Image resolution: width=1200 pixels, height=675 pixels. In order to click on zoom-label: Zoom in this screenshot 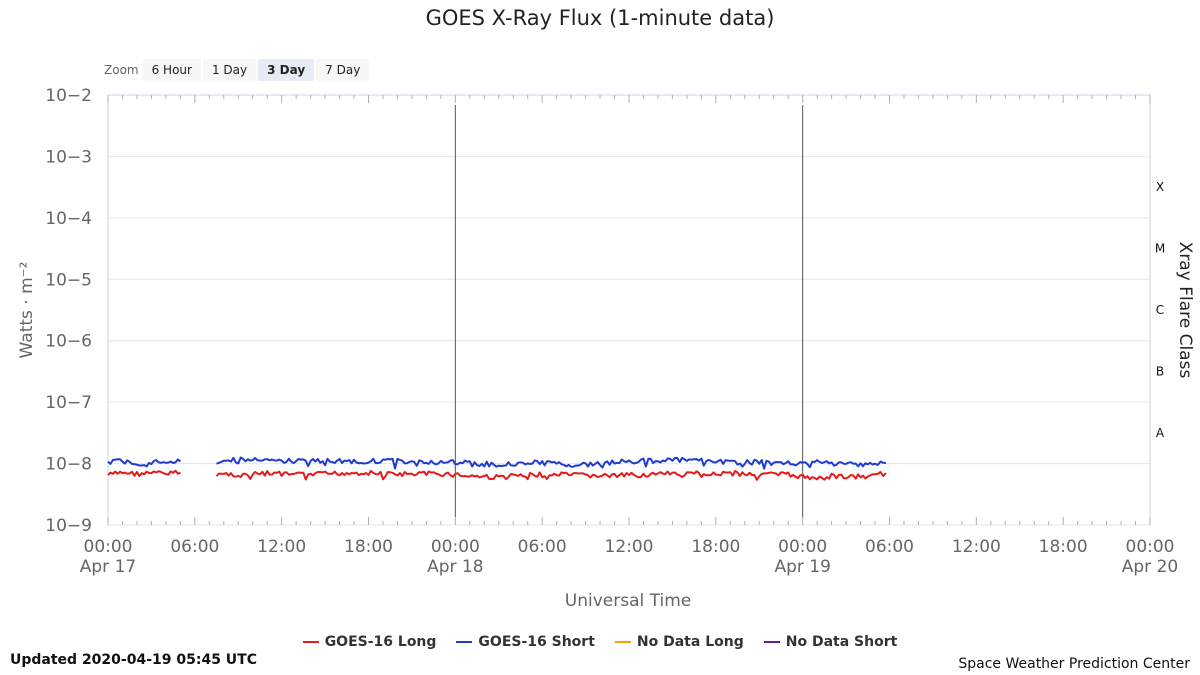, I will do `click(121, 70)`.